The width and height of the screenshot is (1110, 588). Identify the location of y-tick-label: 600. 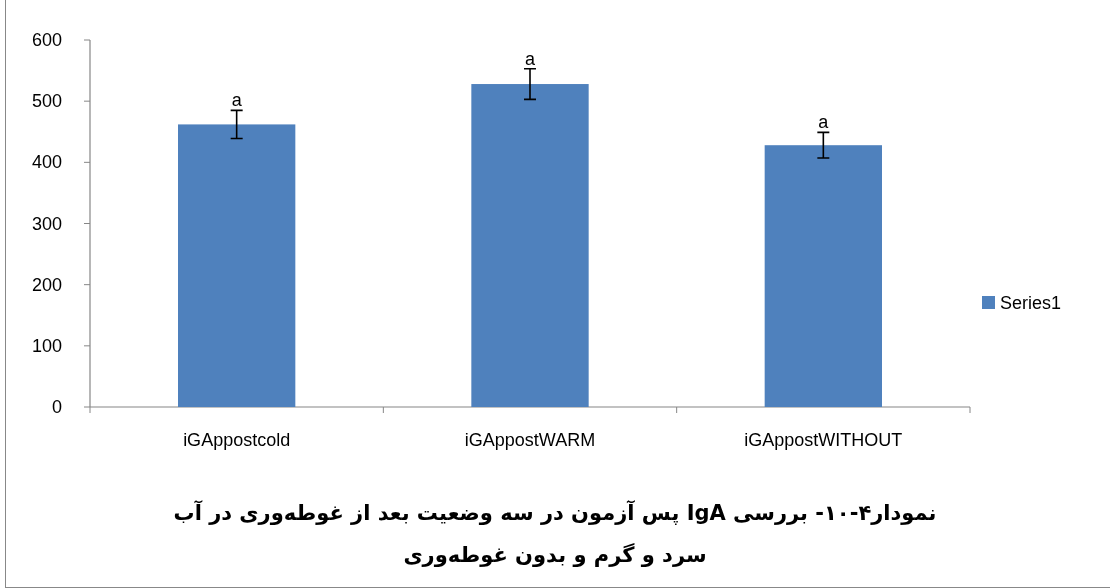
(46, 40).